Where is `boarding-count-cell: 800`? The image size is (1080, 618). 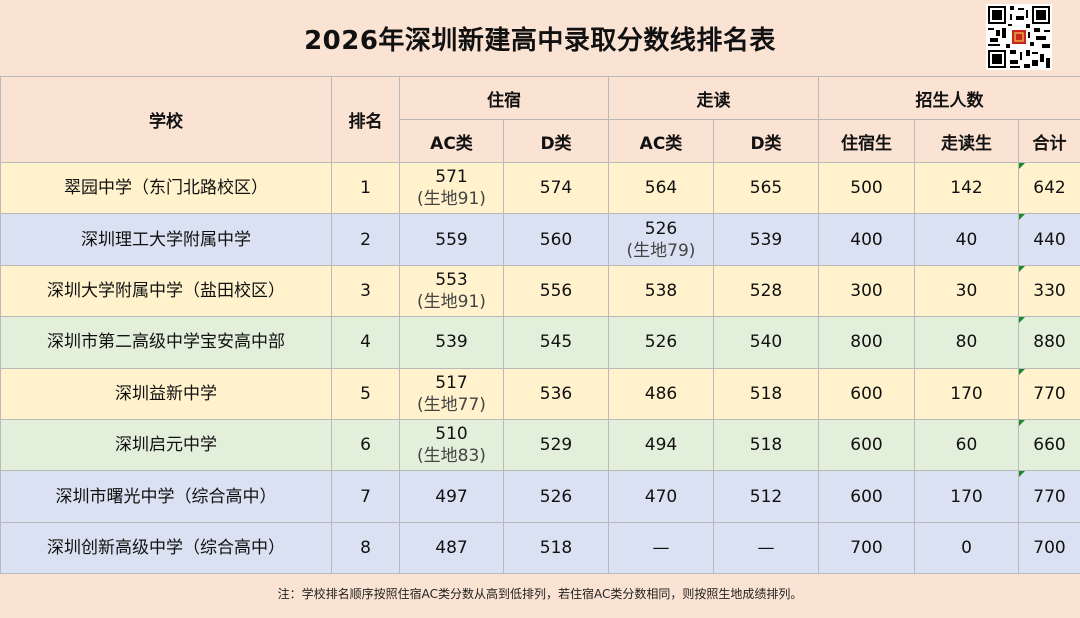 boarding-count-cell: 800 is located at coordinates (866, 342).